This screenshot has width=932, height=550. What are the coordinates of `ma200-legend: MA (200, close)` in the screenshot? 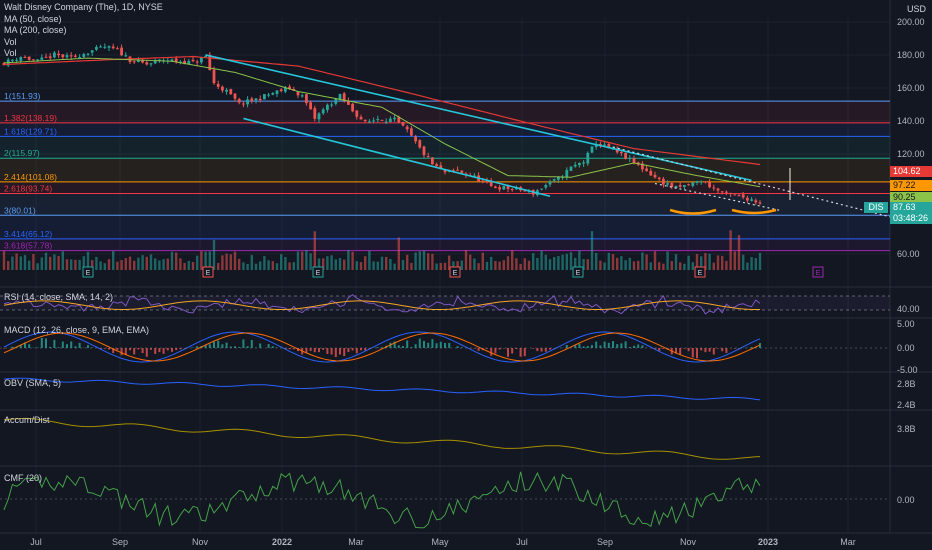 It's located at (35, 30).